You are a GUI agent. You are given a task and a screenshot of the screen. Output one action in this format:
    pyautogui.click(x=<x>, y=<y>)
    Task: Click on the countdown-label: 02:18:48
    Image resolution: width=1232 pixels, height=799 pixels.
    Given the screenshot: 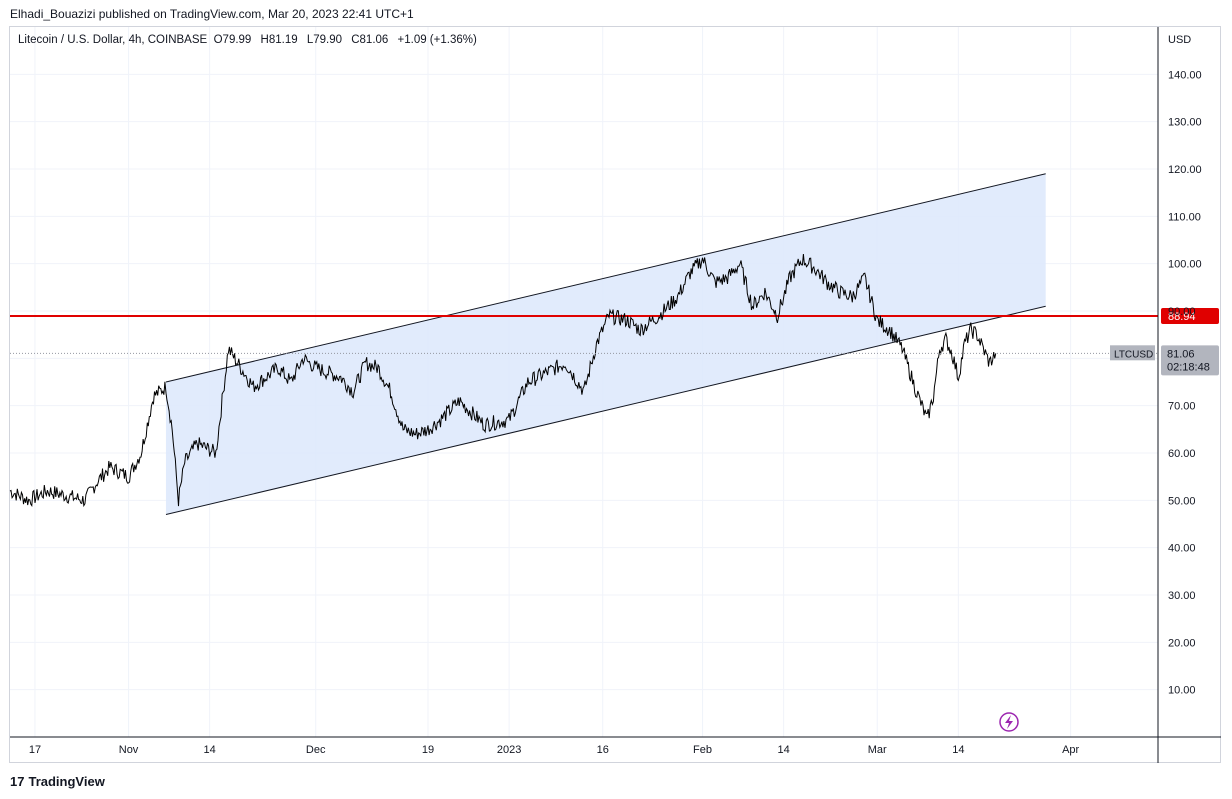 What is the action you would take?
    pyautogui.click(x=1188, y=367)
    